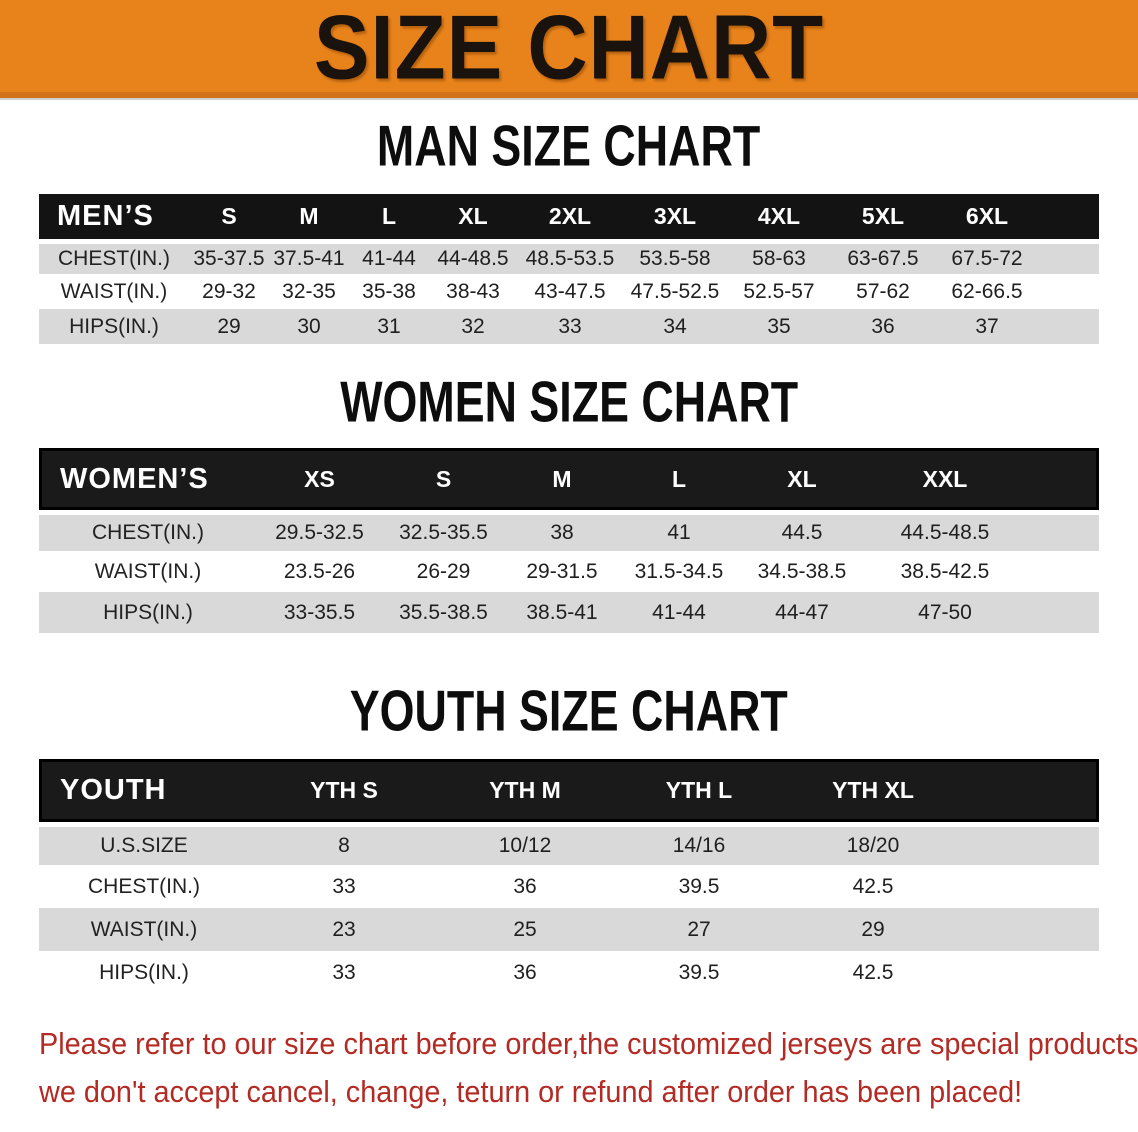 Image resolution: width=1138 pixels, height=1132 pixels. I want to click on women-size-value: 38.5-41, so click(562, 612).